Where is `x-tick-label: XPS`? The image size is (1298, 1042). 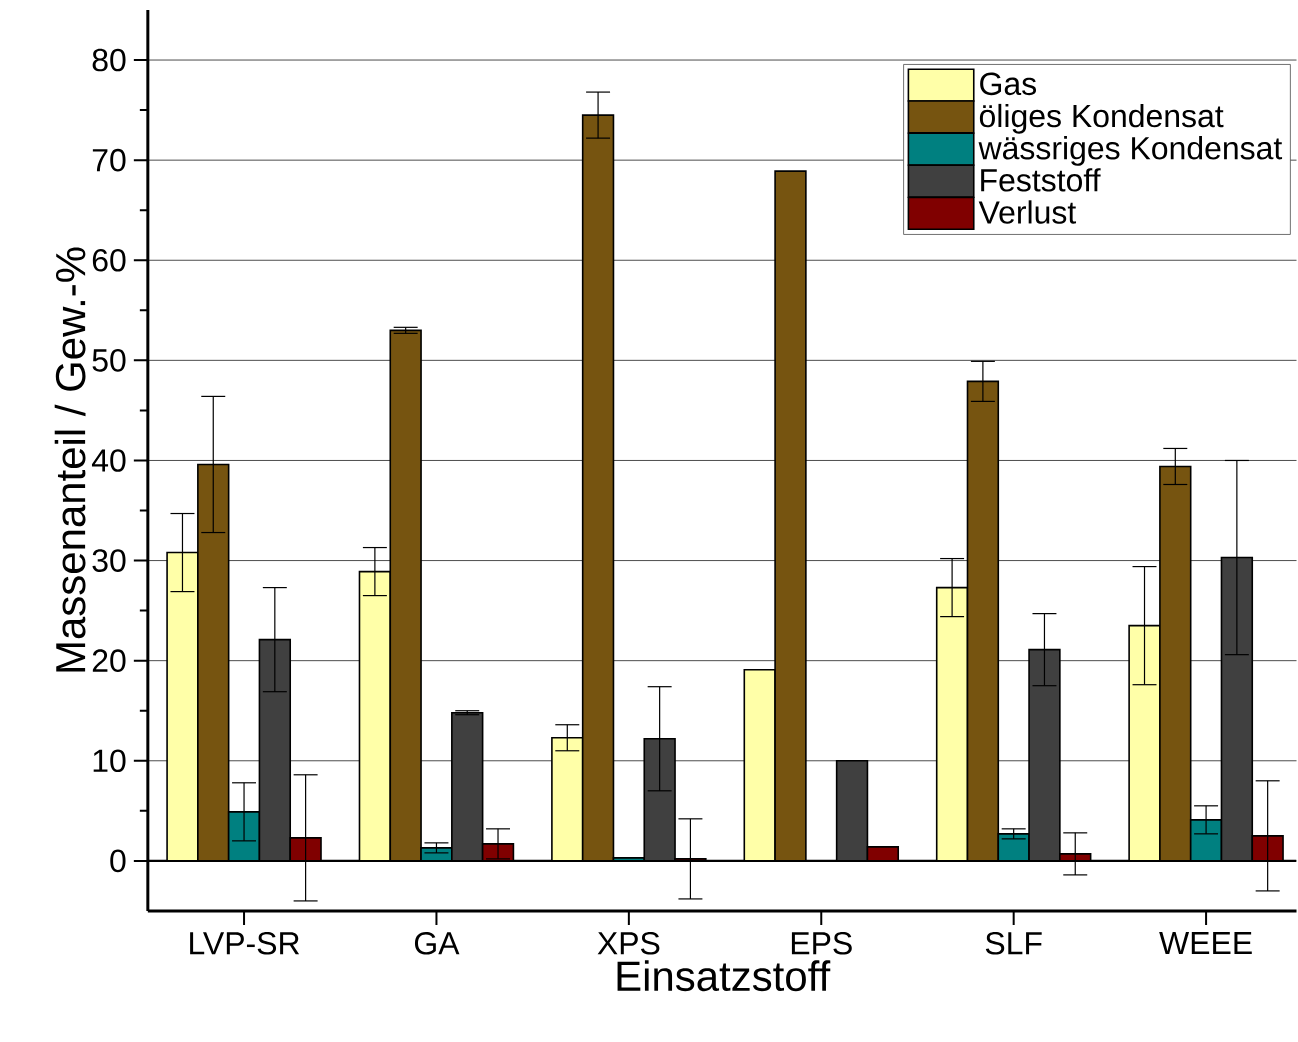
x-tick-label: XPS is located at coordinates (628, 943).